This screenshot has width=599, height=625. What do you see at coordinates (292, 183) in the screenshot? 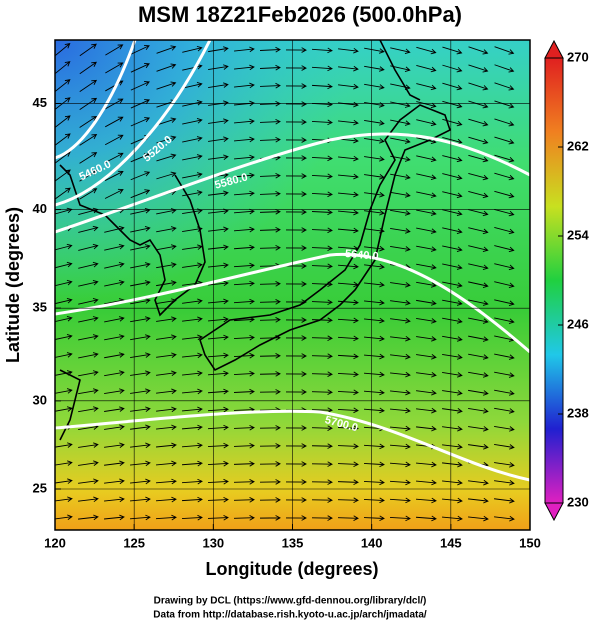
I see `contour-line` at bounding box center [292, 183].